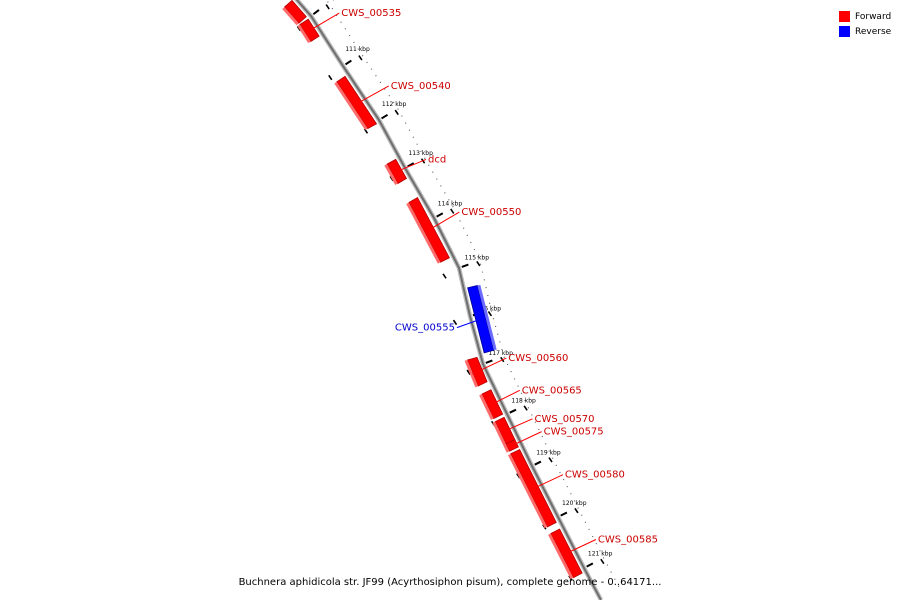  I want to click on tick-label: 119 kbp, so click(548, 452).